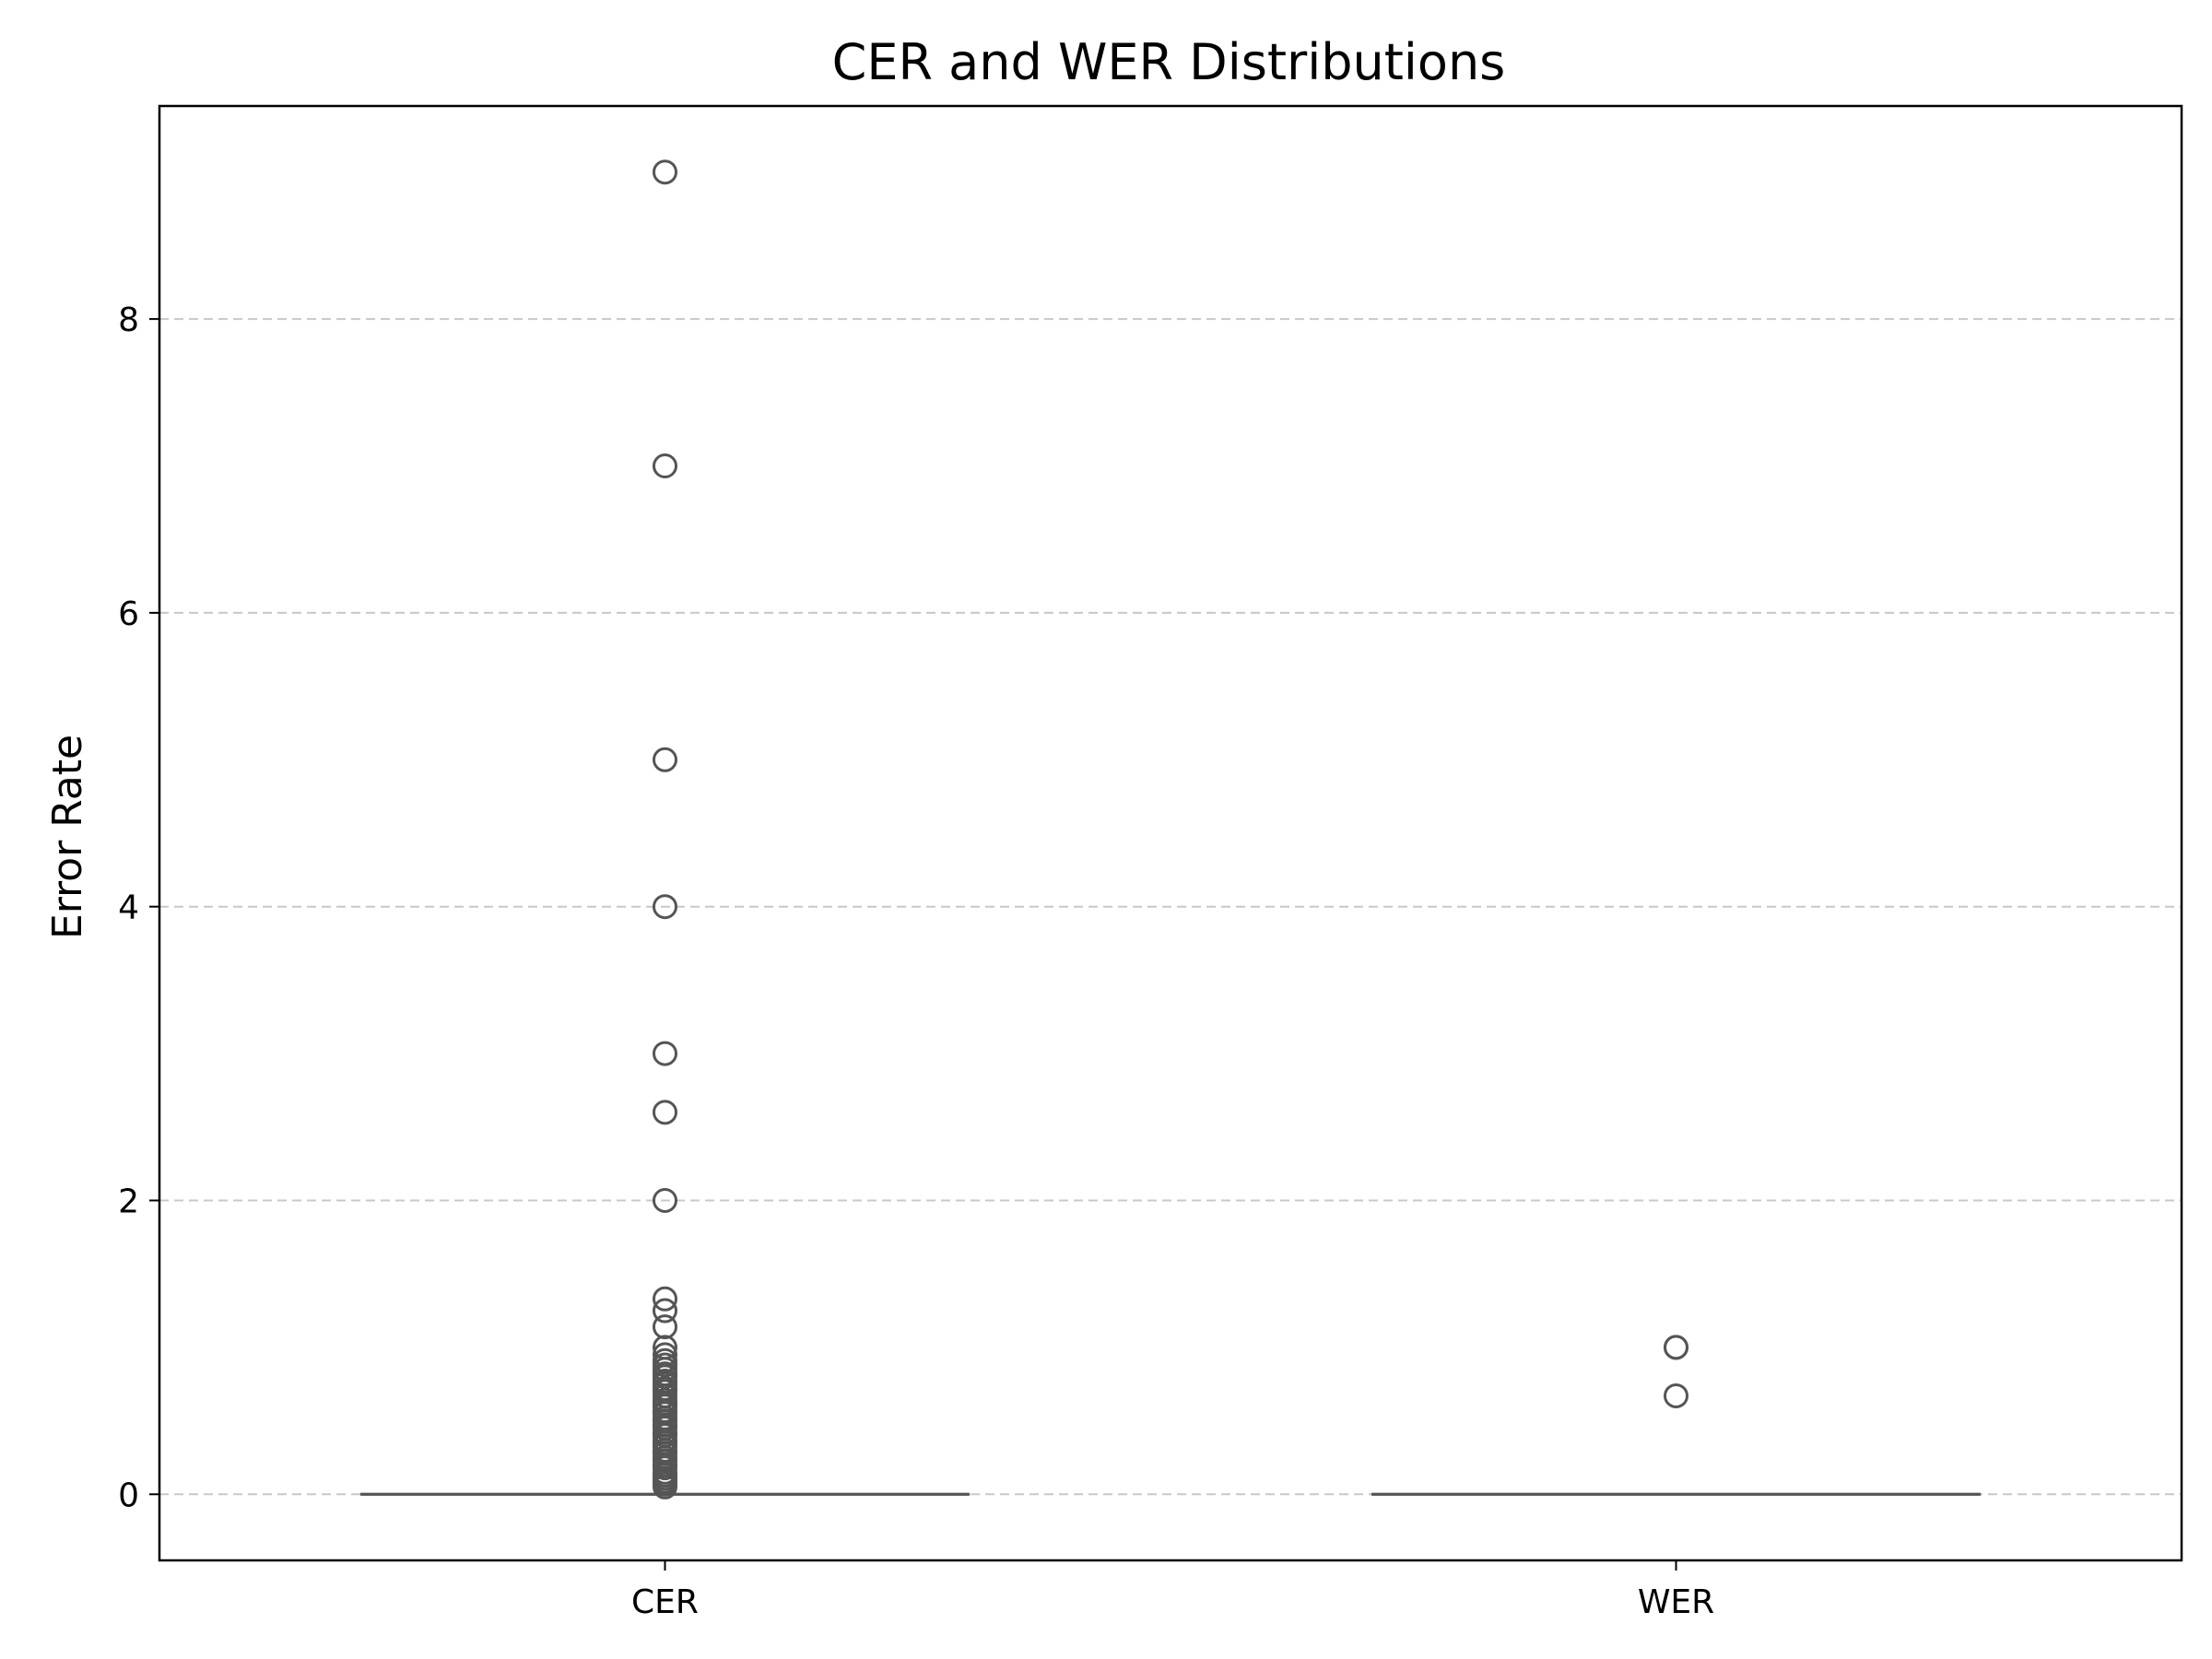 This screenshot has height=1659, width=2212. Describe the element at coordinates (128, 614) in the screenshot. I see `y-tick-label: 6` at that location.